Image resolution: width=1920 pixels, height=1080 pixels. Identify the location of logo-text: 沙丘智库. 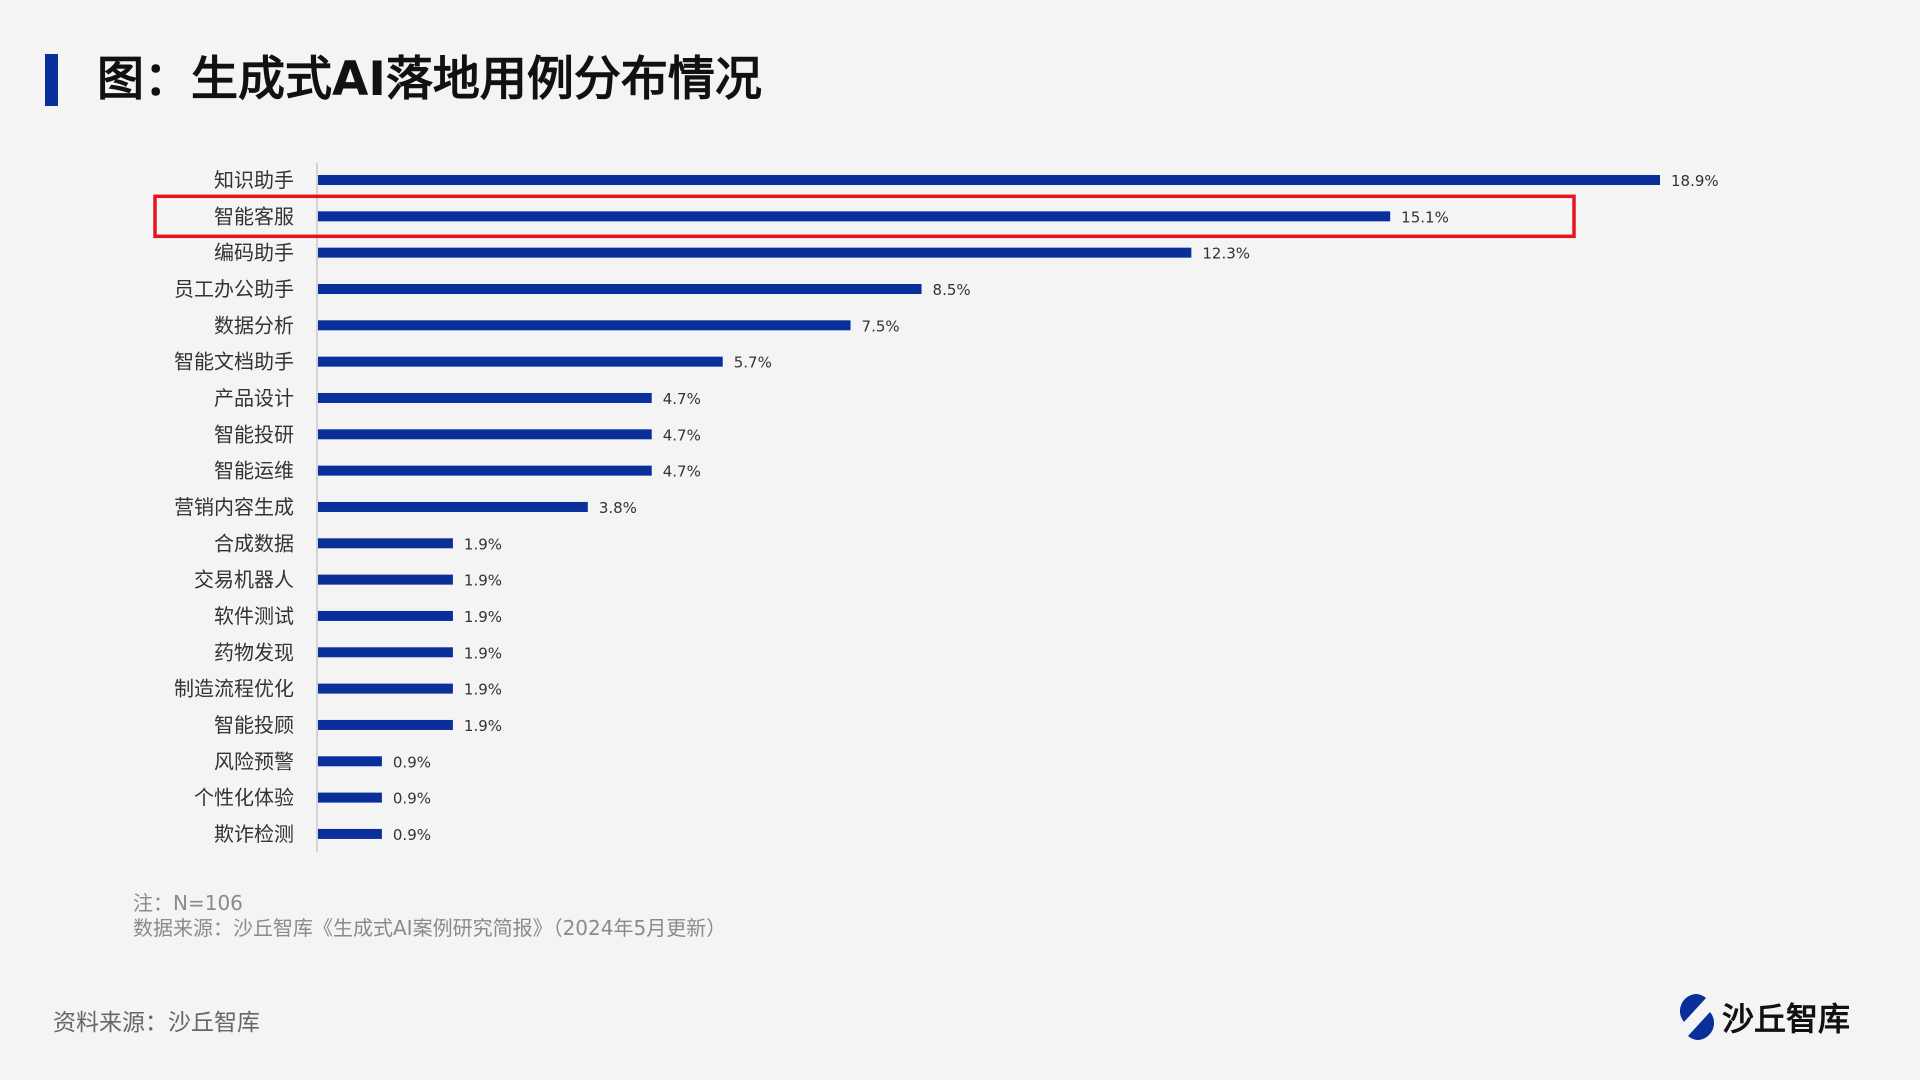
(1786, 1019).